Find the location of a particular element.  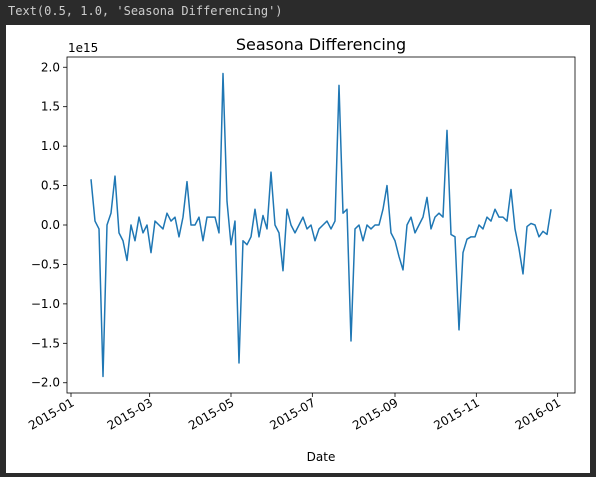

x-axis-label: Date is located at coordinates (321, 457).